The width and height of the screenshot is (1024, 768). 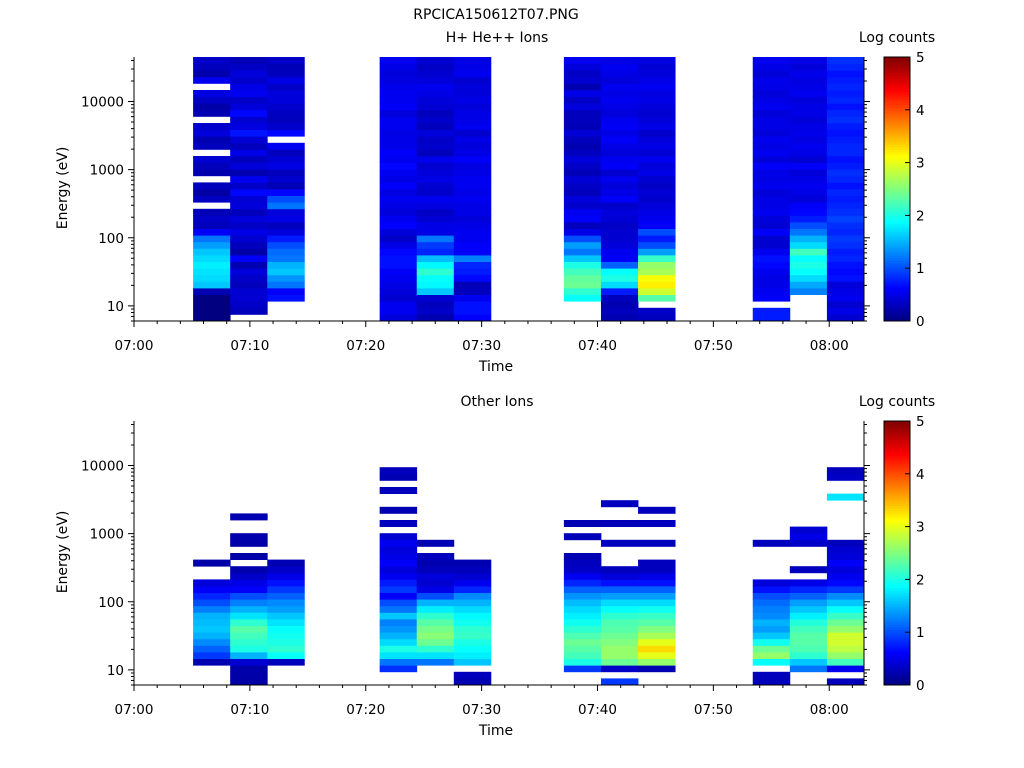 I want to click on panel-title: H+ He++ Ions, so click(x=497, y=38).